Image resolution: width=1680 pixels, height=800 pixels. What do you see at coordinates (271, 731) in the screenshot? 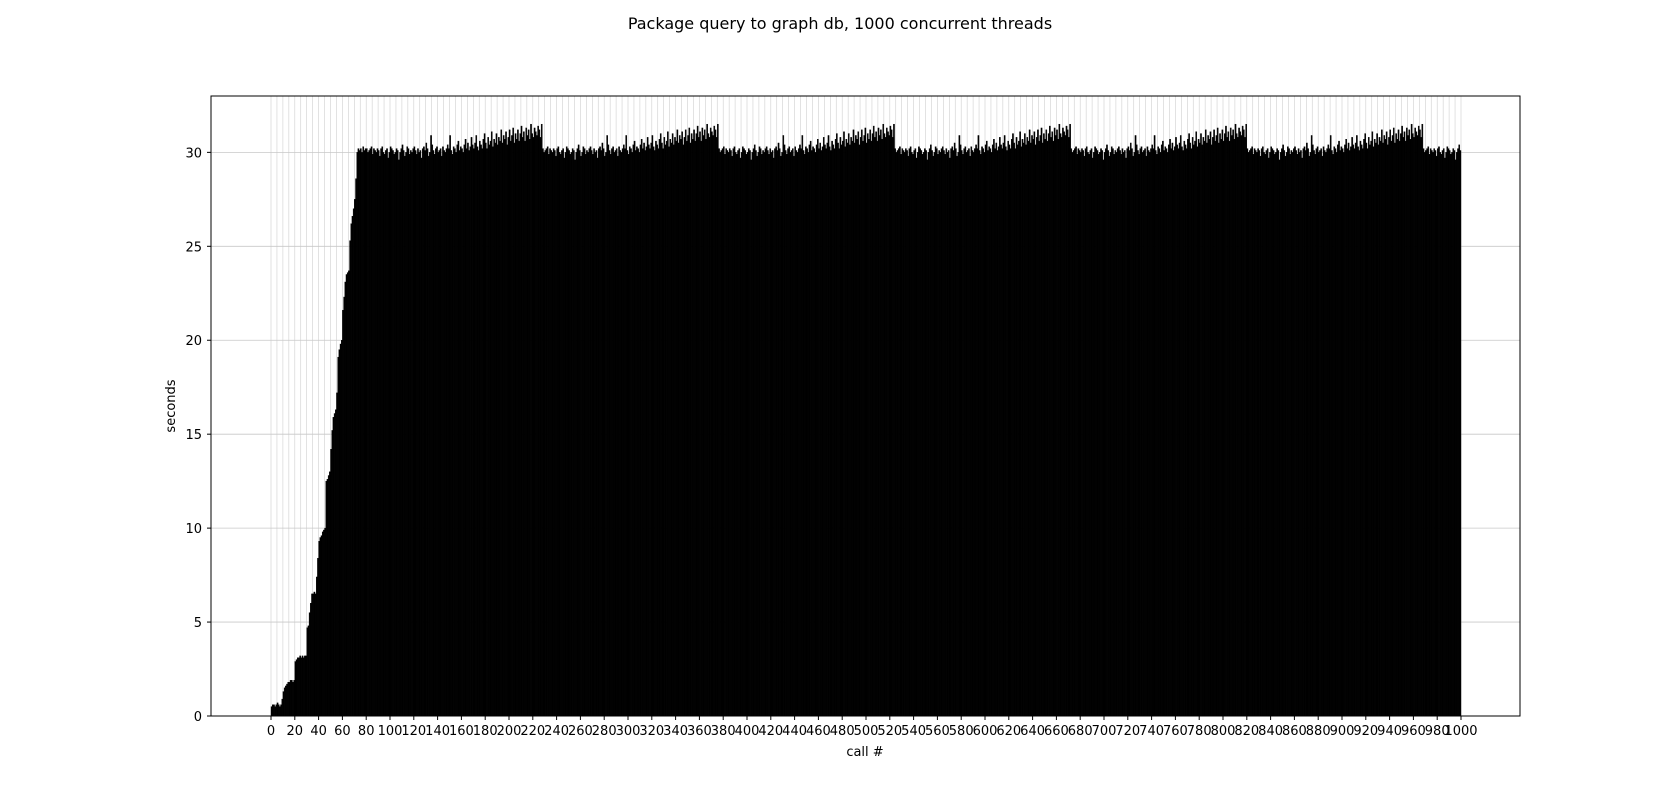
I see `x-tick-label: 0` at bounding box center [271, 731].